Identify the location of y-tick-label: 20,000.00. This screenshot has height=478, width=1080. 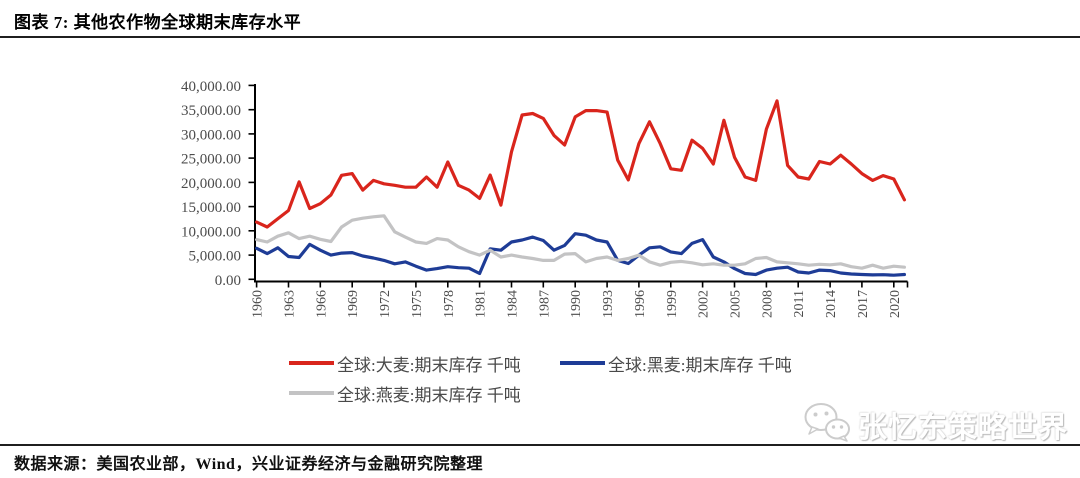
(211, 184).